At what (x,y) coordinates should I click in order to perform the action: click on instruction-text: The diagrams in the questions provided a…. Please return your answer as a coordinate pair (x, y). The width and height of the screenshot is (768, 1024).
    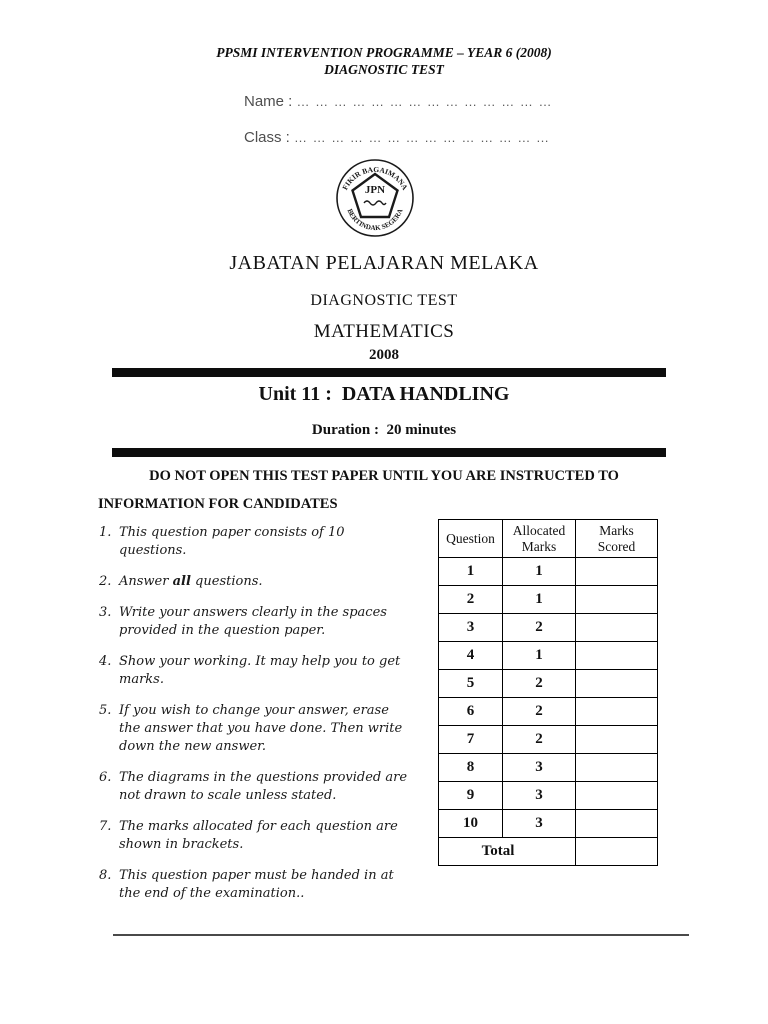
    Looking at the image, I should click on (263, 786).